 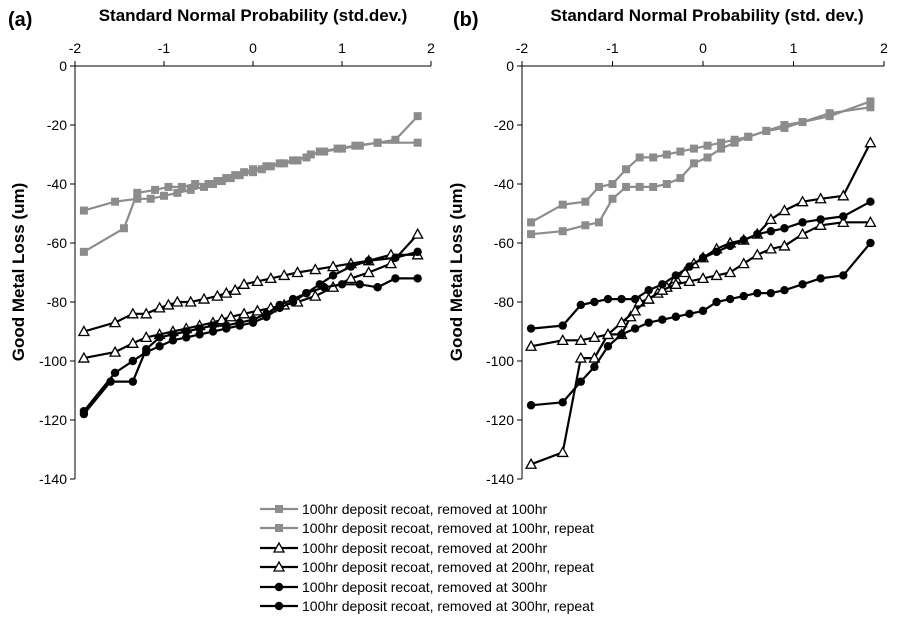 What do you see at coordinates (425, 547) in the screenshot?
I see `legend-label: 100hr deposit recoat, removed at 200hr` at bounding box center [425, 547].